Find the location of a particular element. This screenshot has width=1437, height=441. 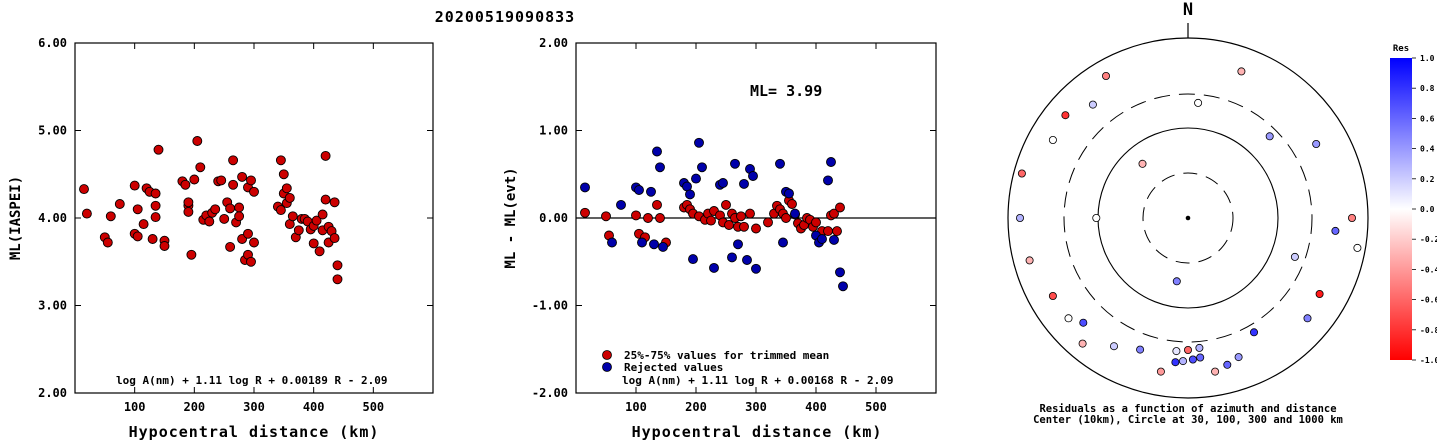

y-tick-label: 2.00 is located at coordinates (553, 43).